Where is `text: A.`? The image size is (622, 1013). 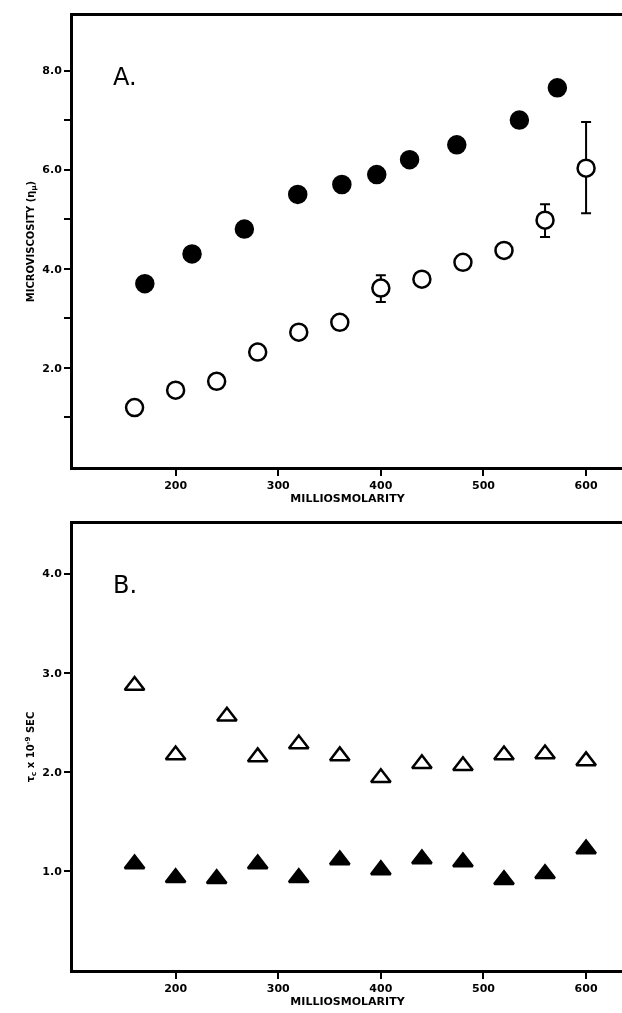 text: A. is located at coordinates (125, 77).